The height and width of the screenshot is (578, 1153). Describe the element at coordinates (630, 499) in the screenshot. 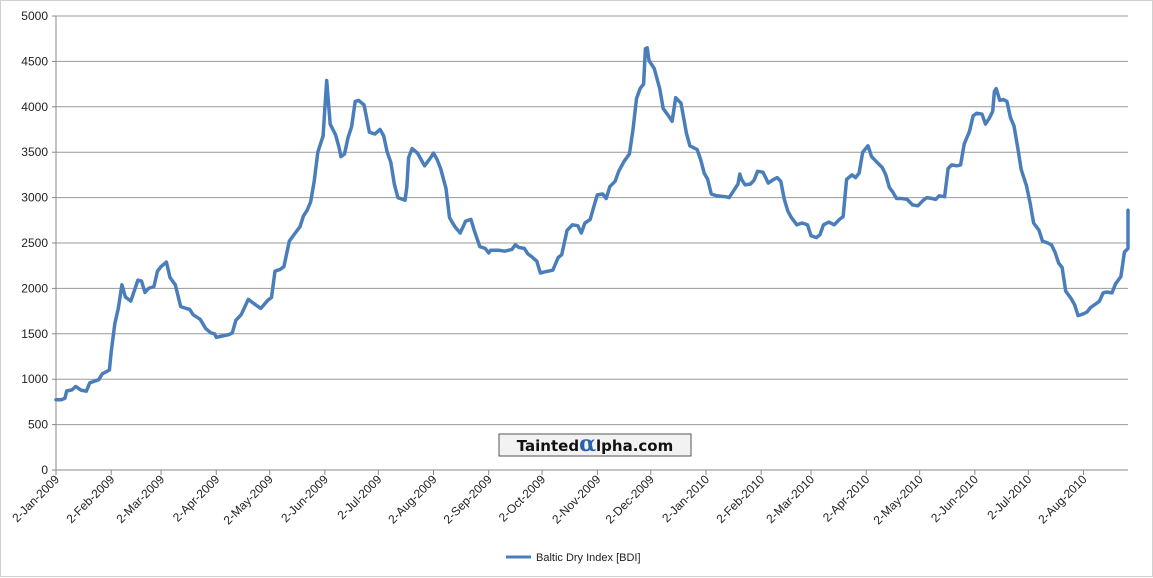

I see `x-tick-label: 2-Dec-2009` at that location.